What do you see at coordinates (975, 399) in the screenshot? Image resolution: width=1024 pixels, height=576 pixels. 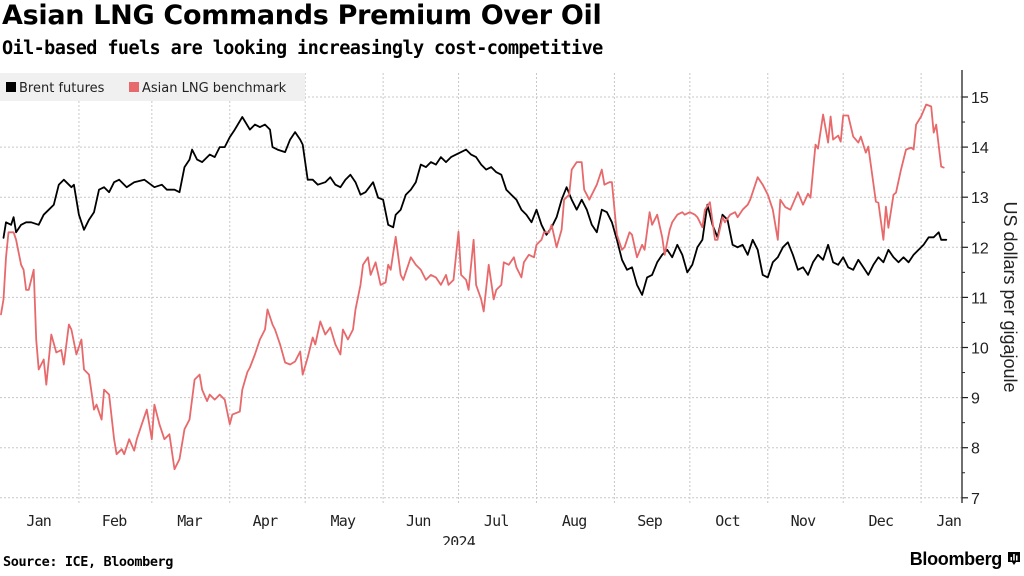 I see `y-tick-label: 9` at bounding box center [975, 399].